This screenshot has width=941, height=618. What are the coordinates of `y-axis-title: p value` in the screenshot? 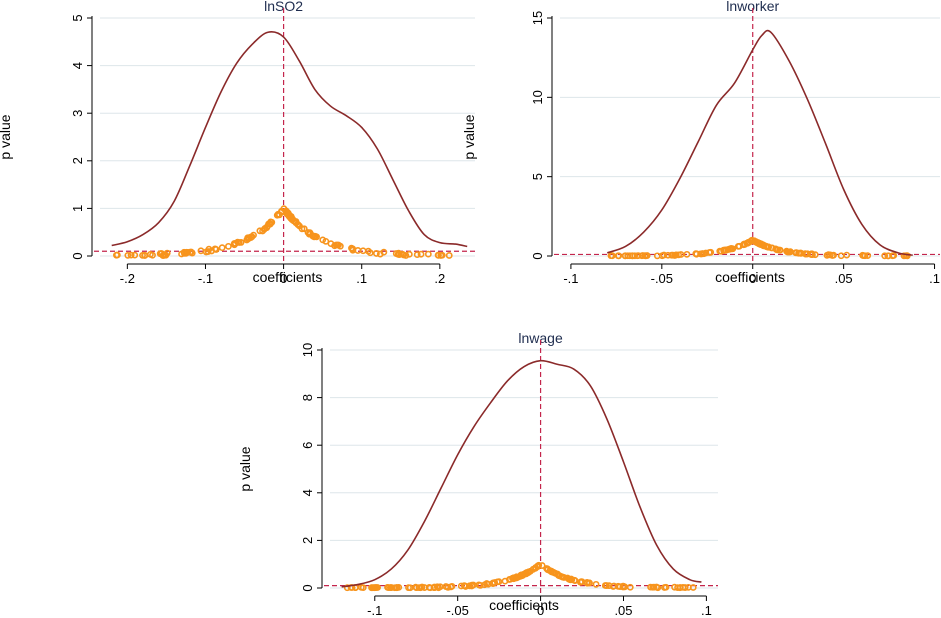 It's located at (6, 136).